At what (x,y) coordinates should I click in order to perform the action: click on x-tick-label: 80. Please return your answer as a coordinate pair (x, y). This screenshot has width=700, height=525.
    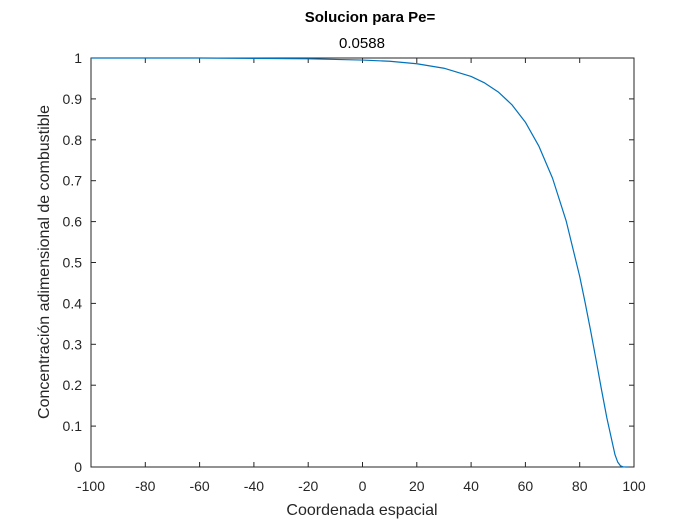
    Looking at the image, I should click on (580, 486).